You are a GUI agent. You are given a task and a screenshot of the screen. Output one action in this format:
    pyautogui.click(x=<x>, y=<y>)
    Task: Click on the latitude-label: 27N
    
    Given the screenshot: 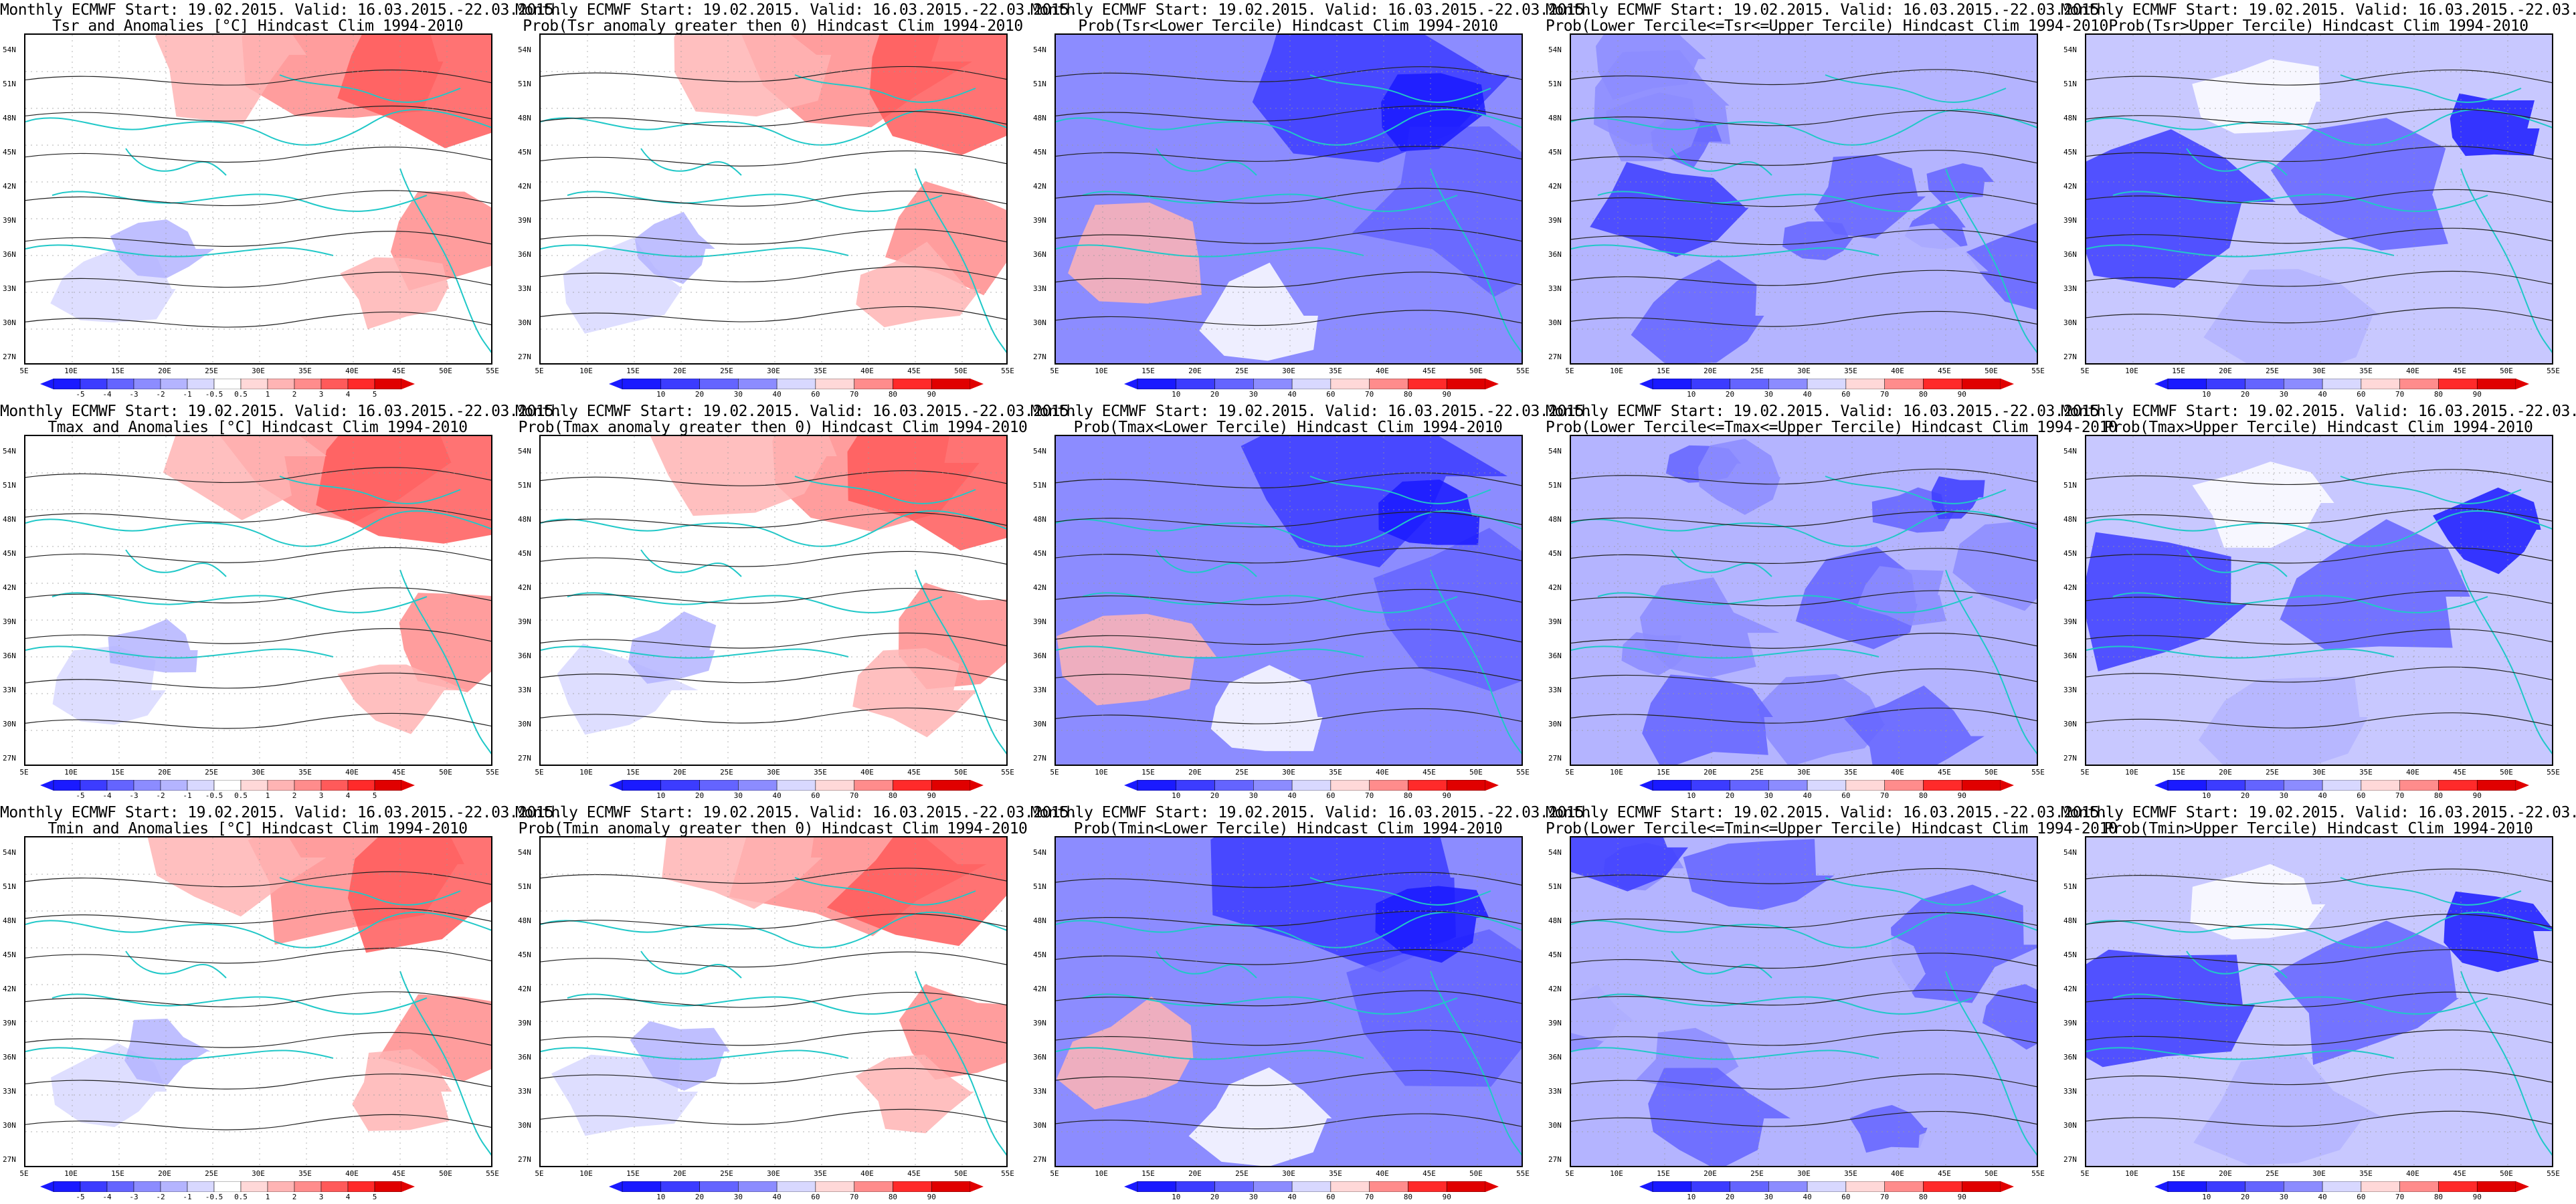 What is the action you would take?
    pyautogui.click(x=1039, y=758)
    